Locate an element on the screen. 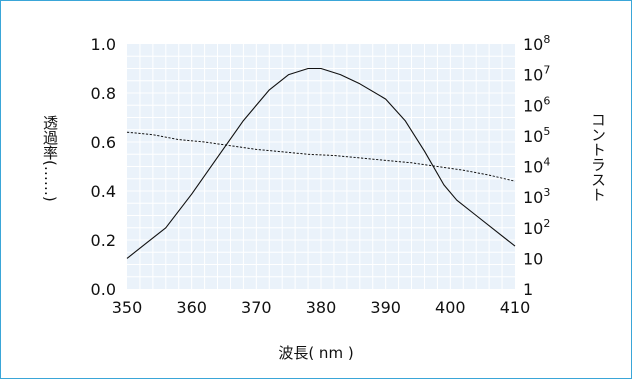 Image resolution: width=632 pixels, height=379 pixels. right-tick-label: 10⁷ is located at coordinates (536, 74).